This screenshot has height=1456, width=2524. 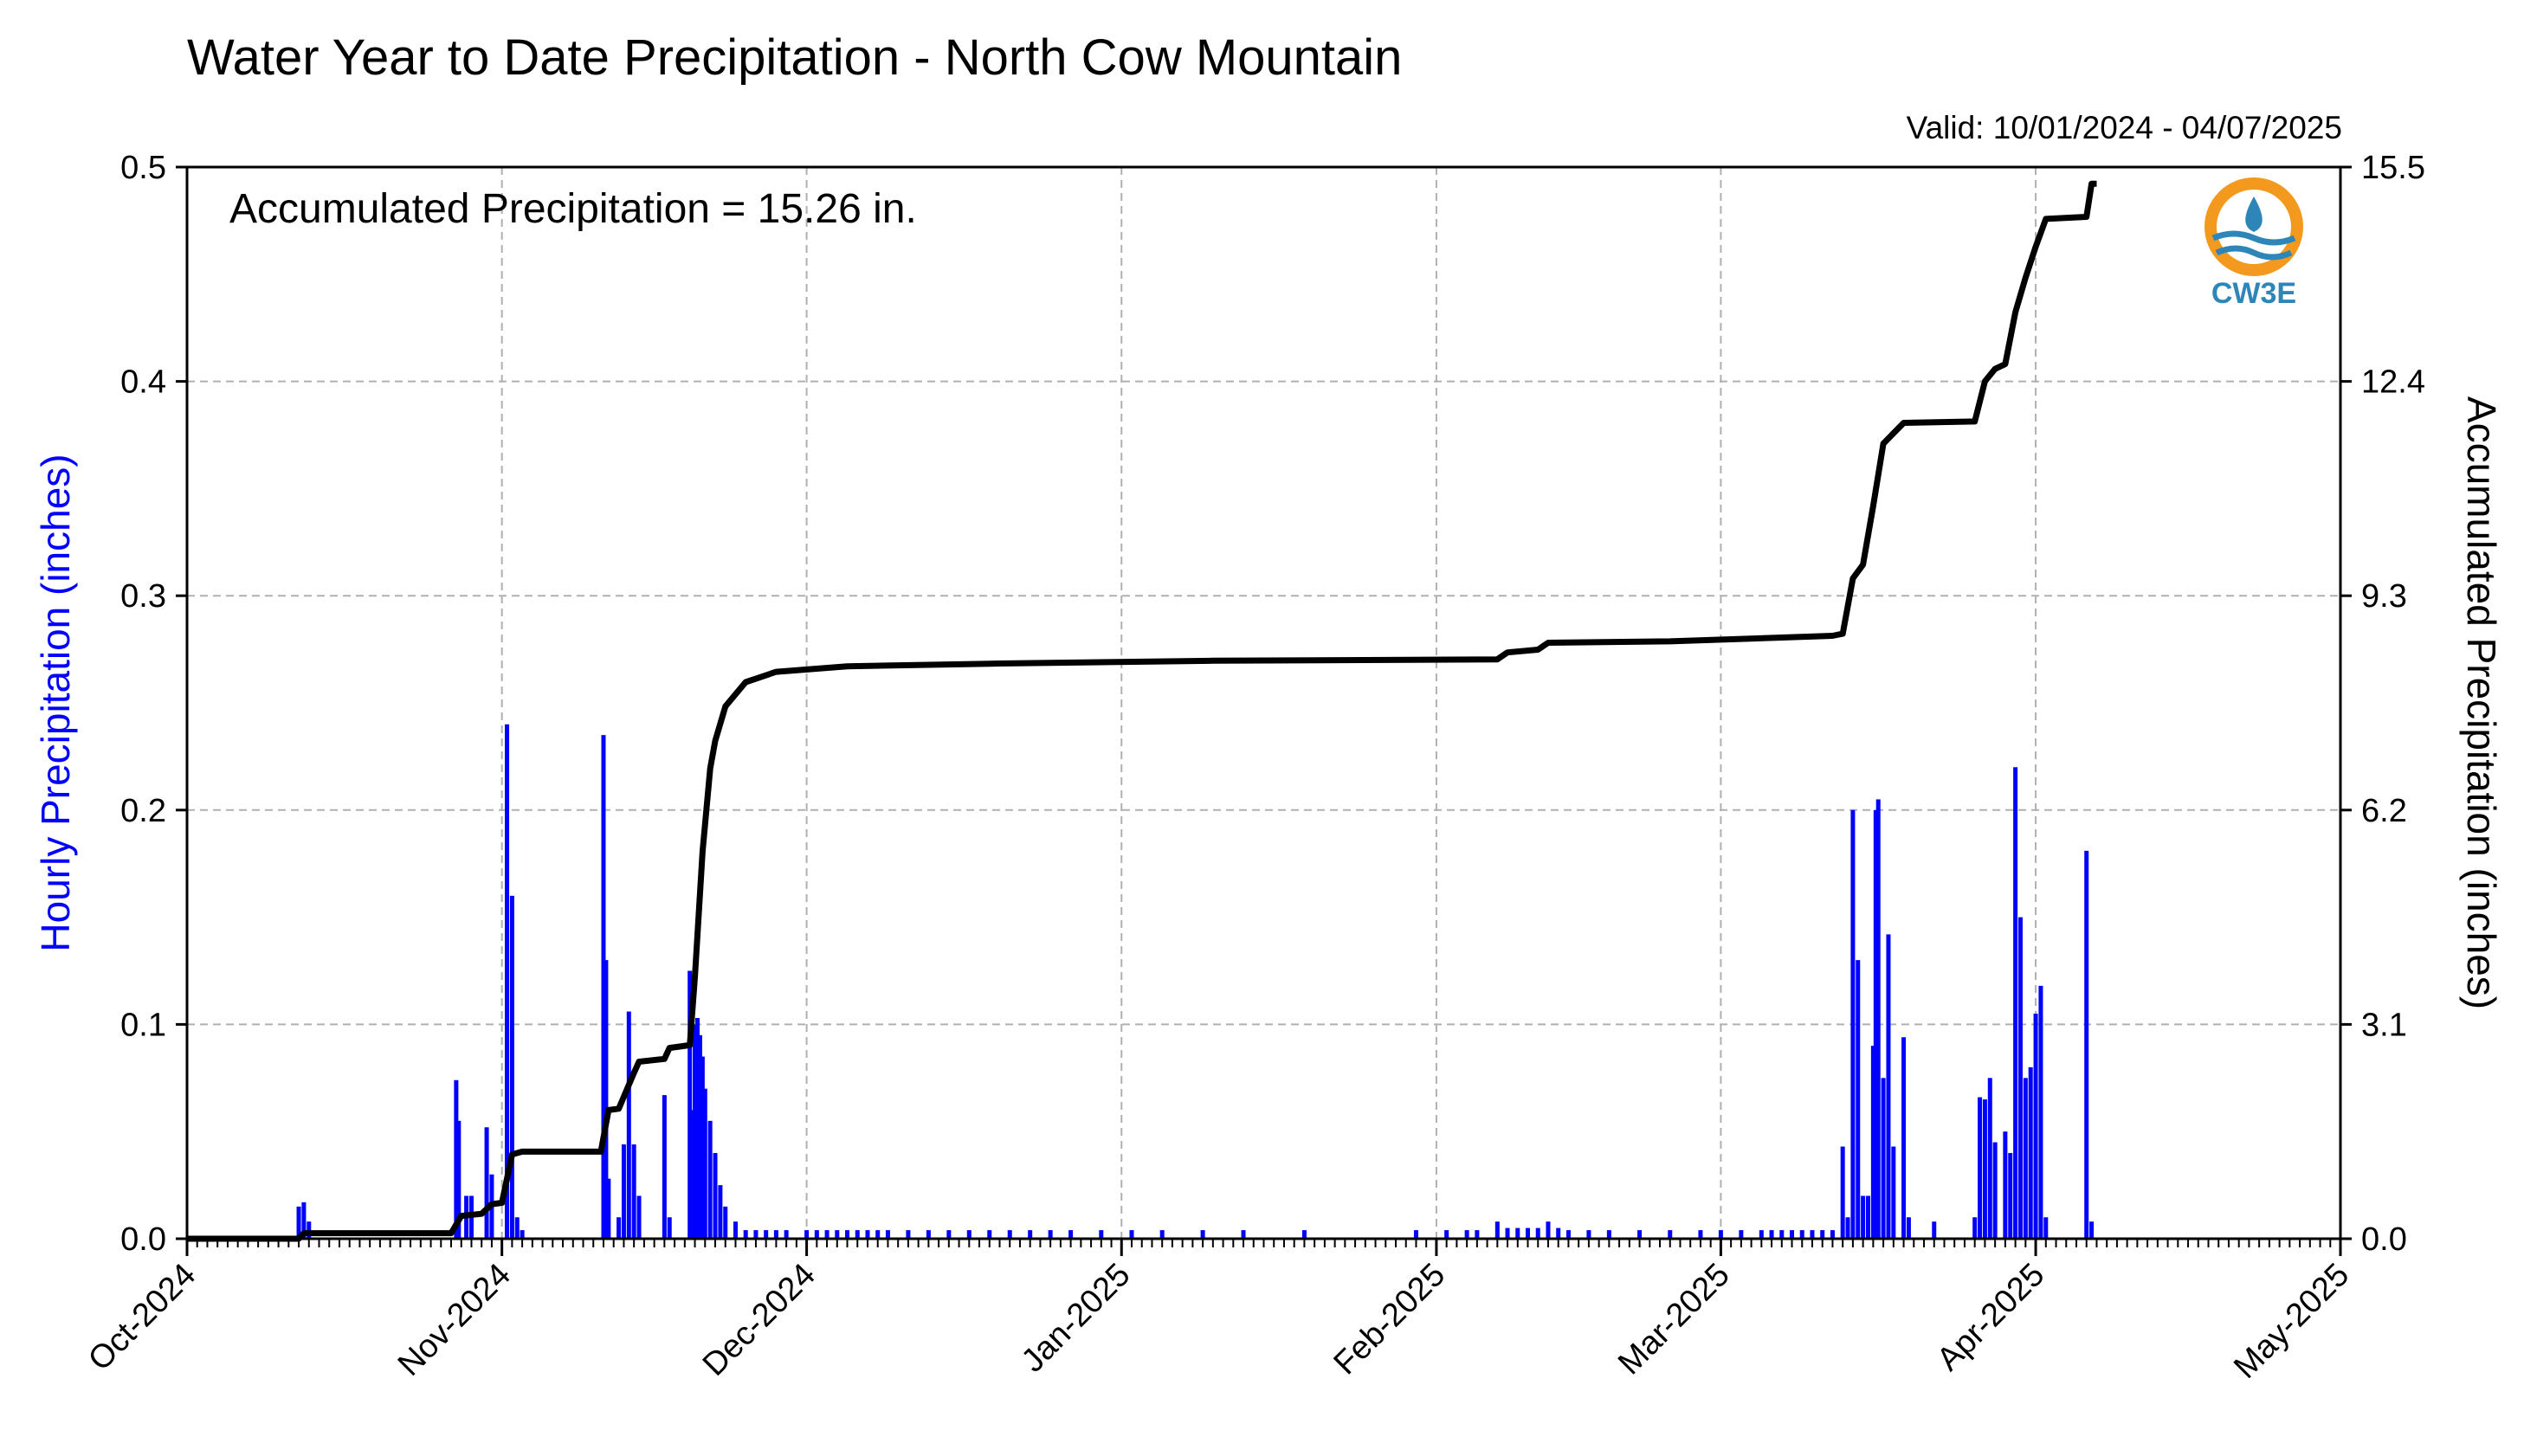 What do you see at coordinates (2124, 127) in the screenshot?
I see `valid-date-range: Valid: 10/01/2024 - 04/07/2025` at bounding box center [2124, 127].